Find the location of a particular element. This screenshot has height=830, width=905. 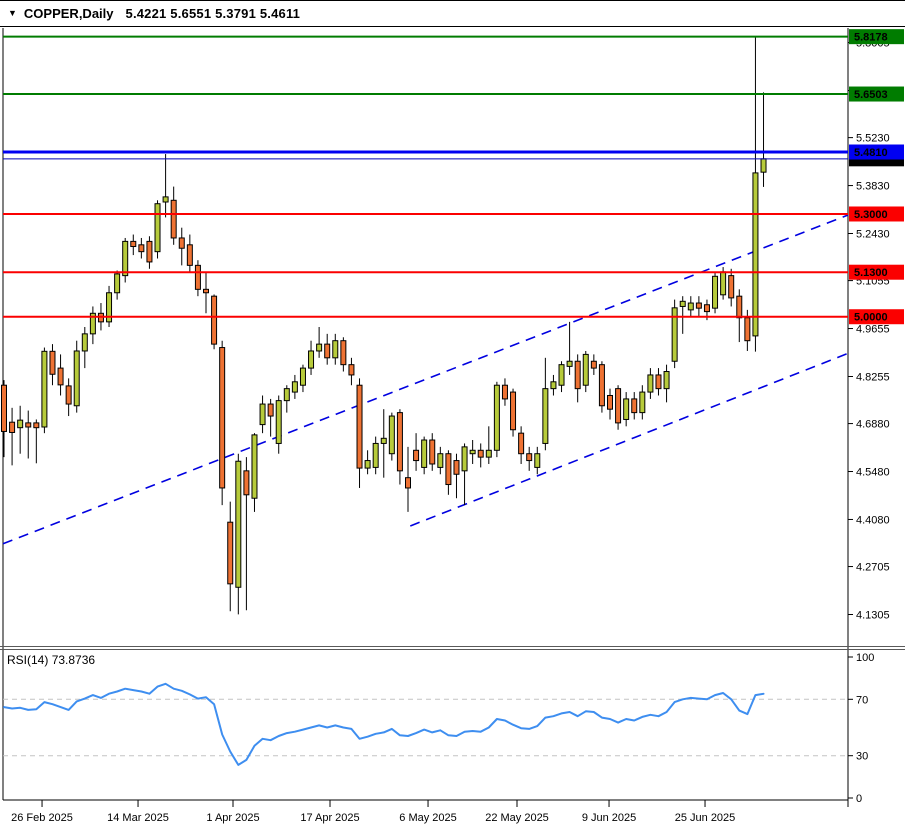

x-axis-label: 17 Apr 2025 is located at coordinates (329, 818).